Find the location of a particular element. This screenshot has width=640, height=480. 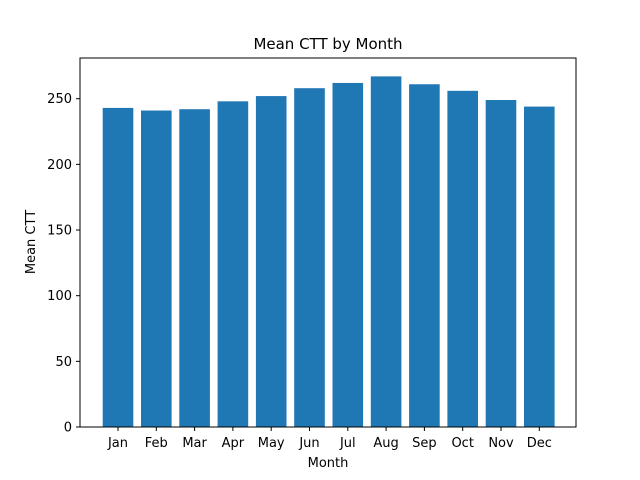

bar-may is located at coordinates (271, 261).